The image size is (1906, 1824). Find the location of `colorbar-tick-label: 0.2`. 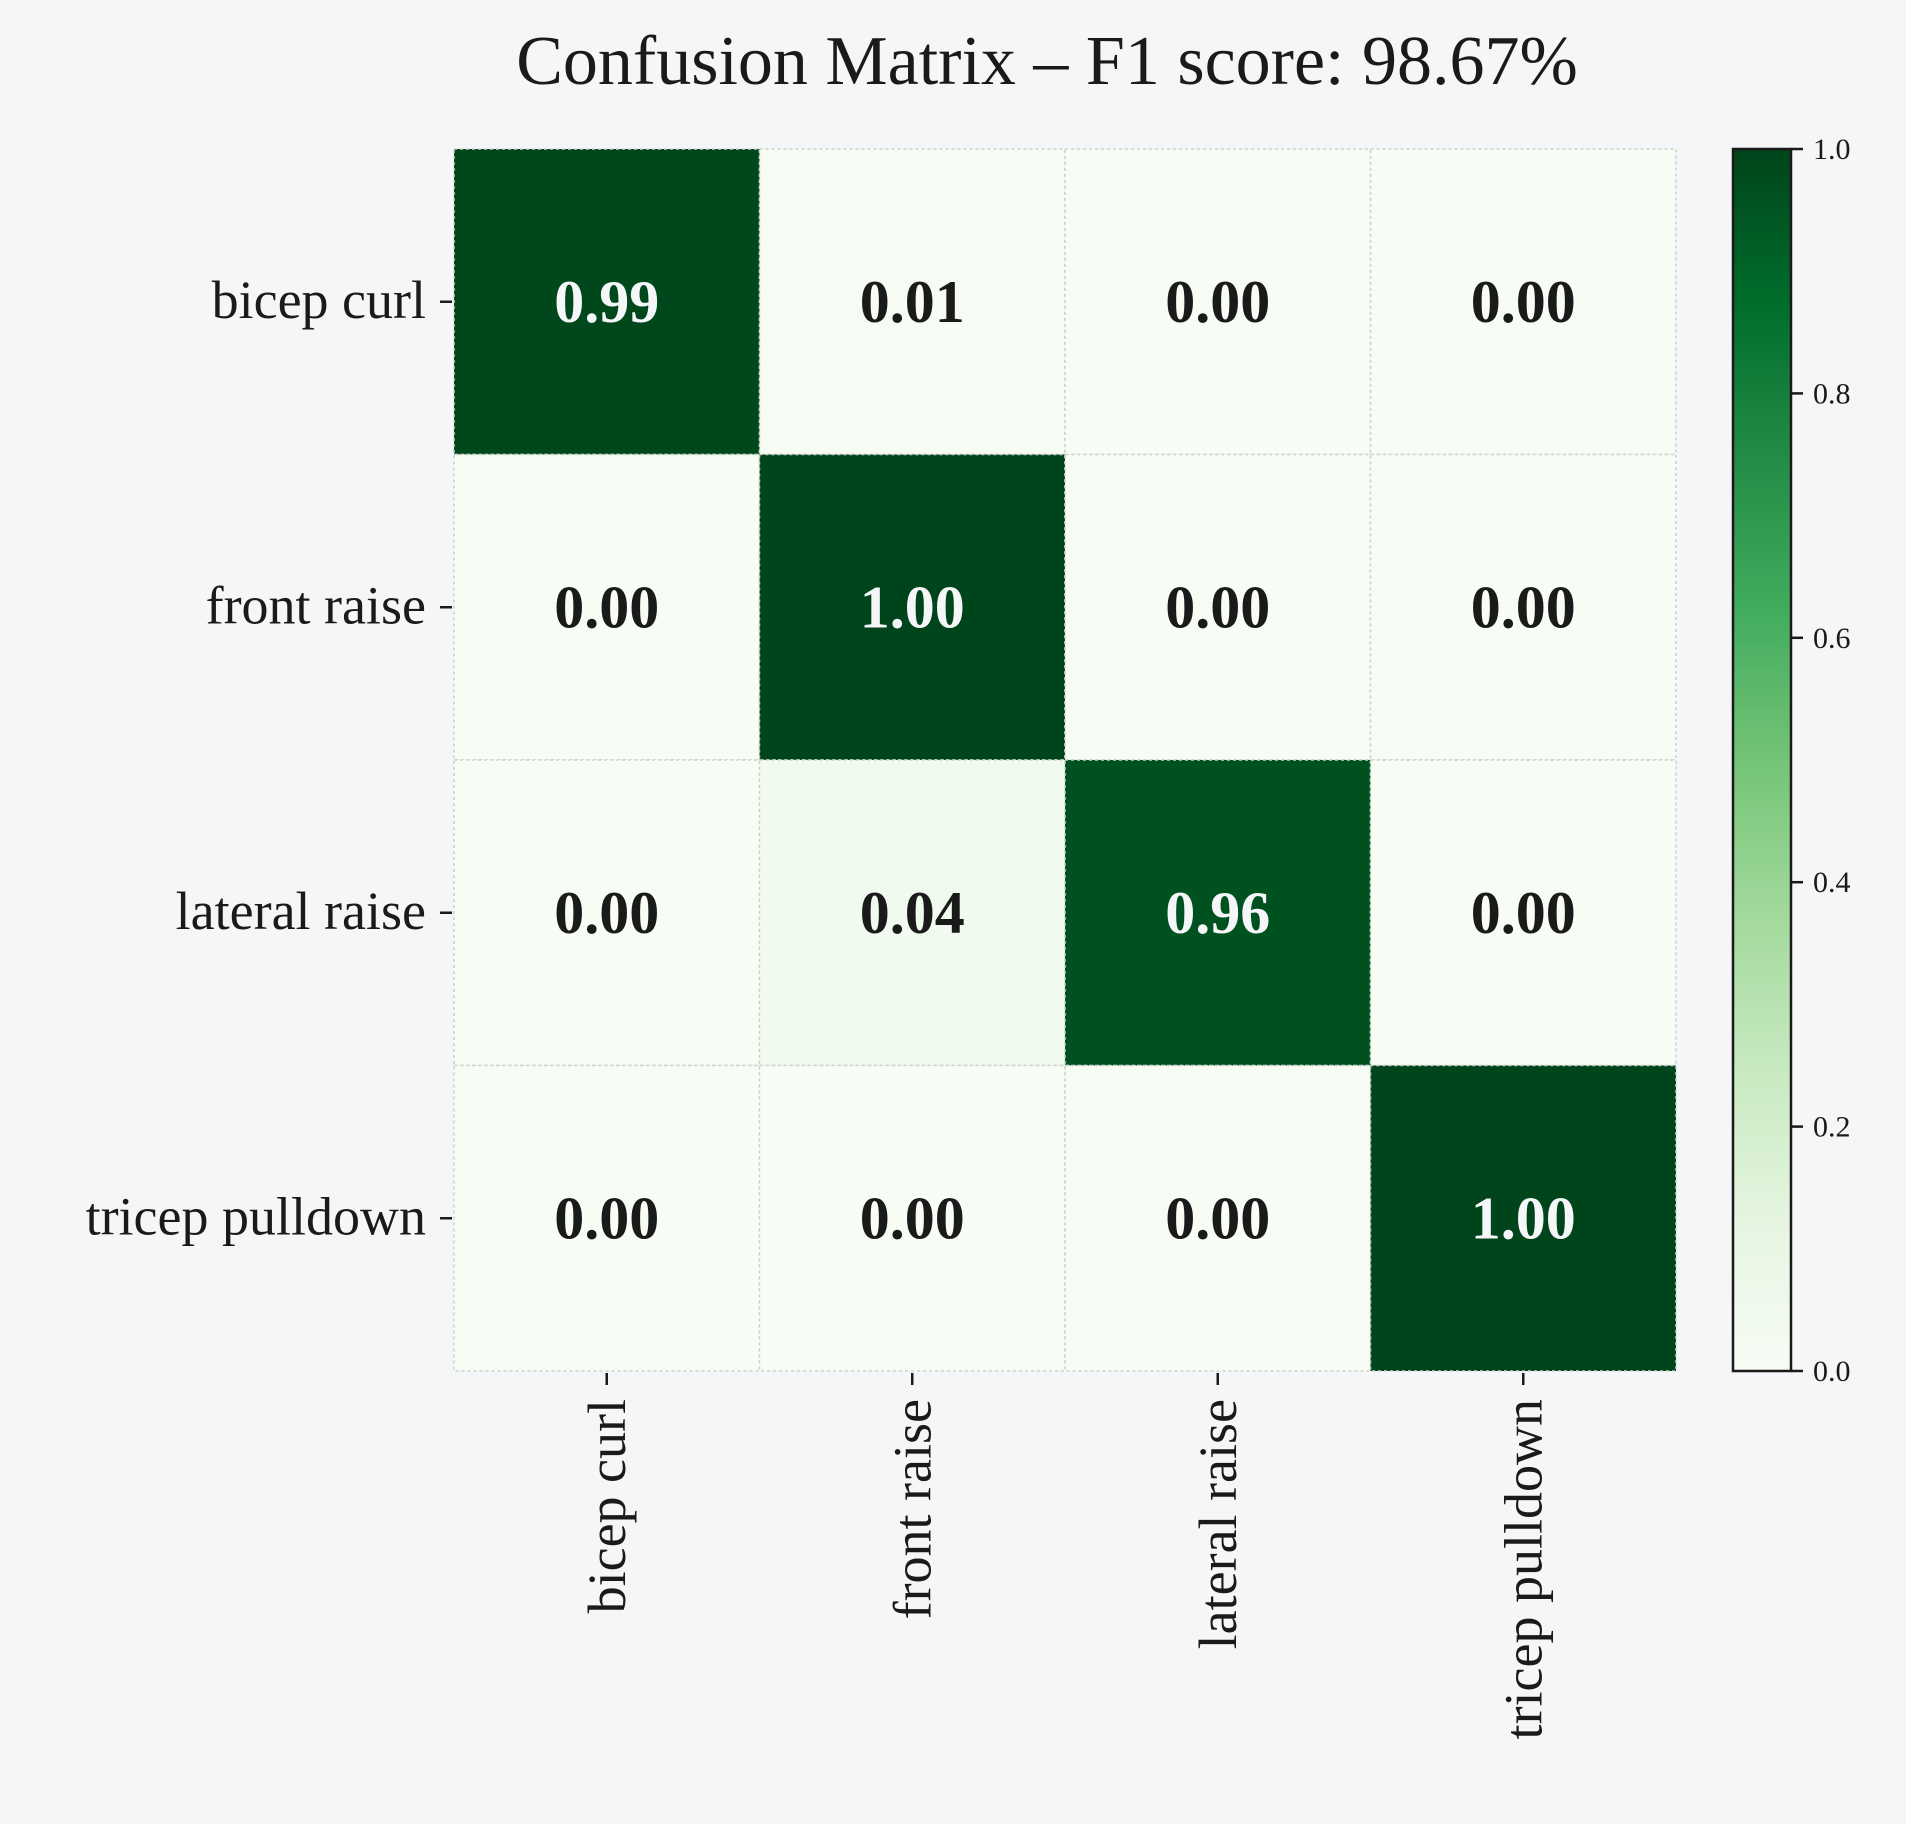

colorbar-tick-label: 0.2 is located at coordinates (1832, 1127).